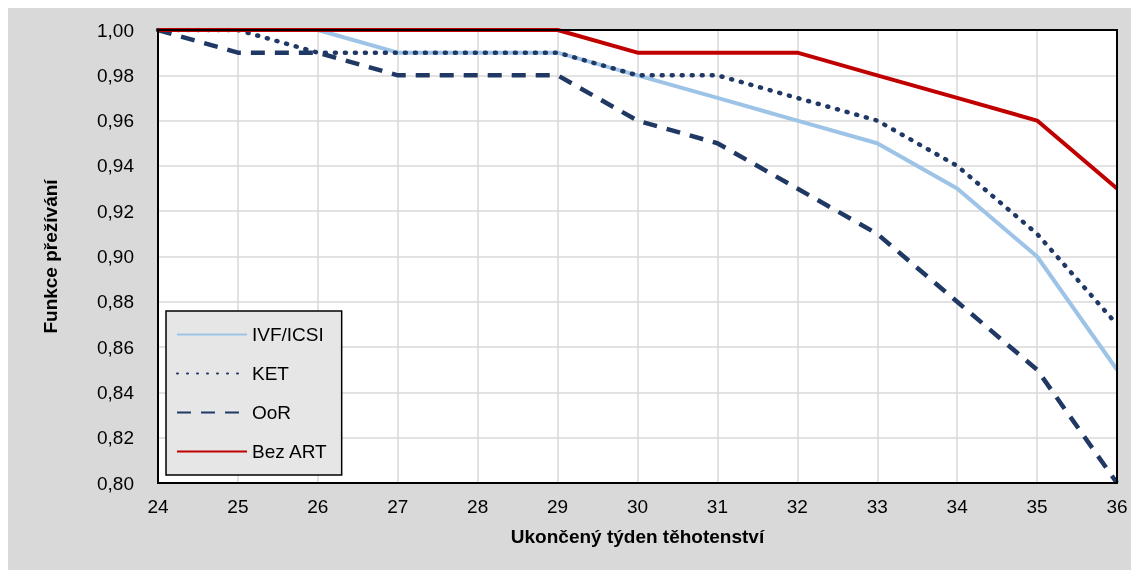 The height and width of the screenshot is (578, 1139). Describe the element at coordinates (158, 506) in the screenshot. I see `x-tick-label: 24` at that location.